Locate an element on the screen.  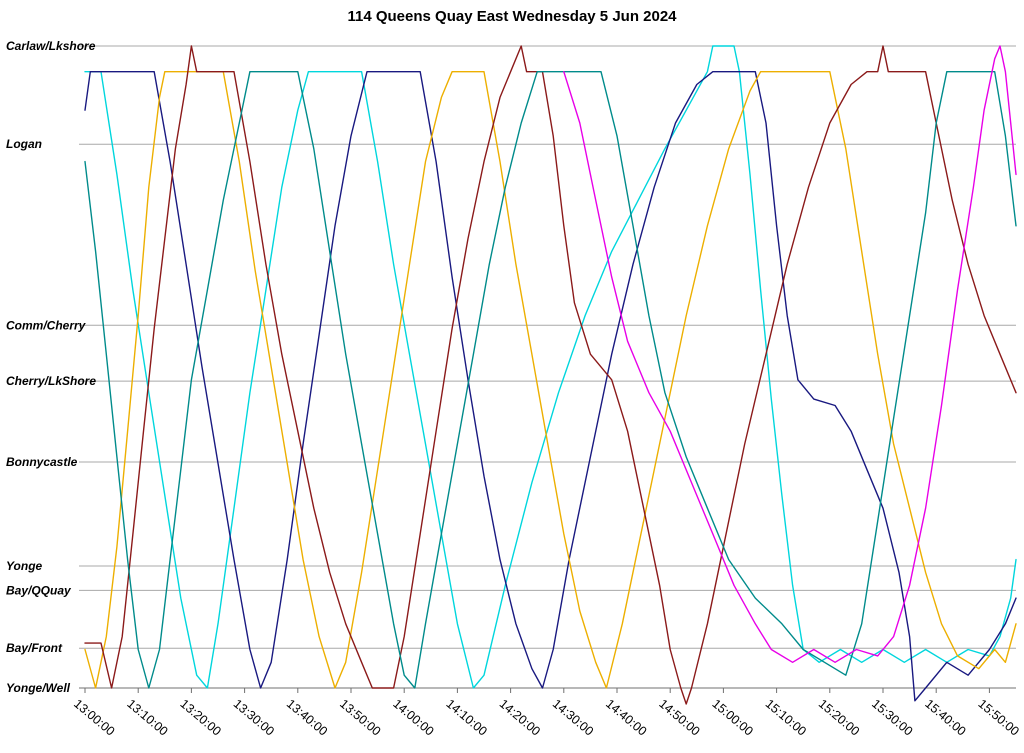
x-tick-label: 14:20:00 is located at coordinates (520, 718).